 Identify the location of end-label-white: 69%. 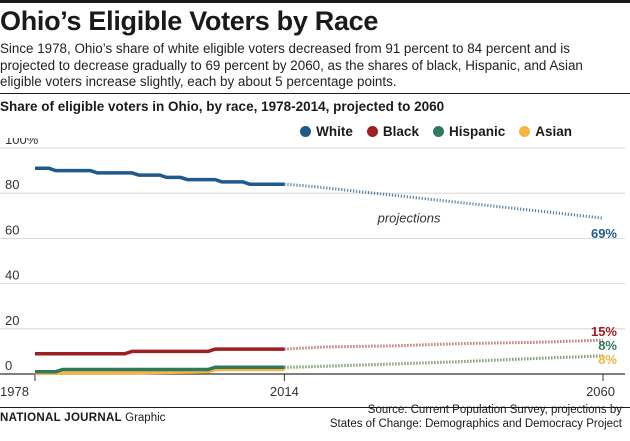
(604, 233).